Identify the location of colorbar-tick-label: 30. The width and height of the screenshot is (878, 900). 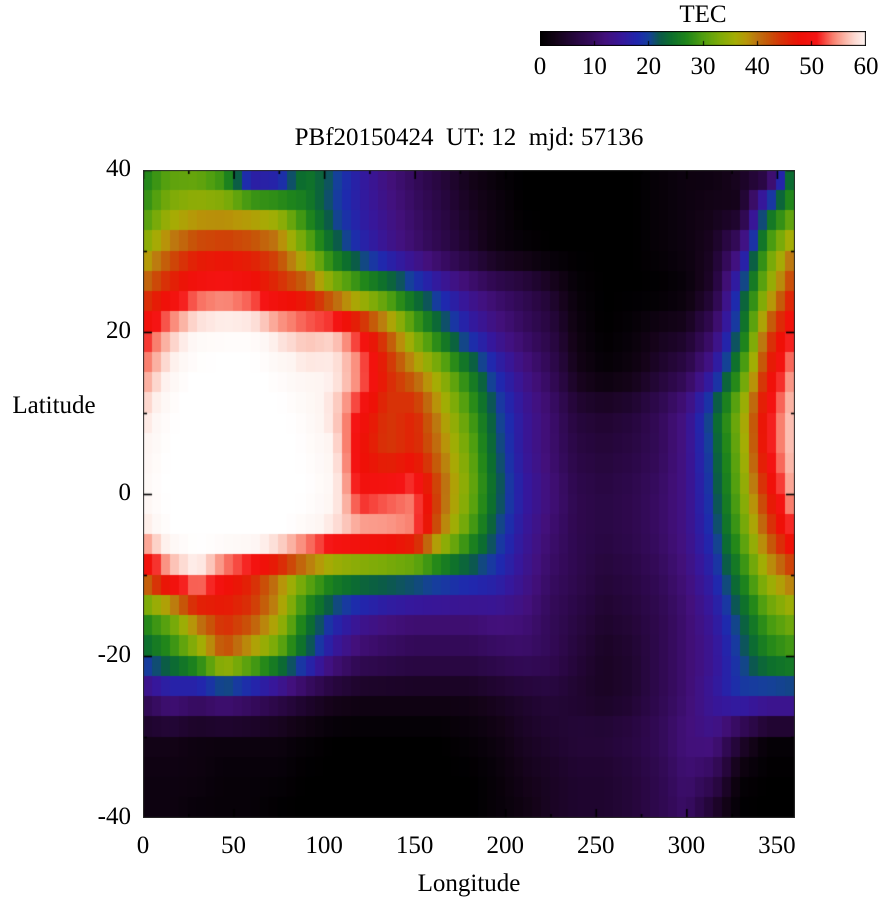
(703, 66).